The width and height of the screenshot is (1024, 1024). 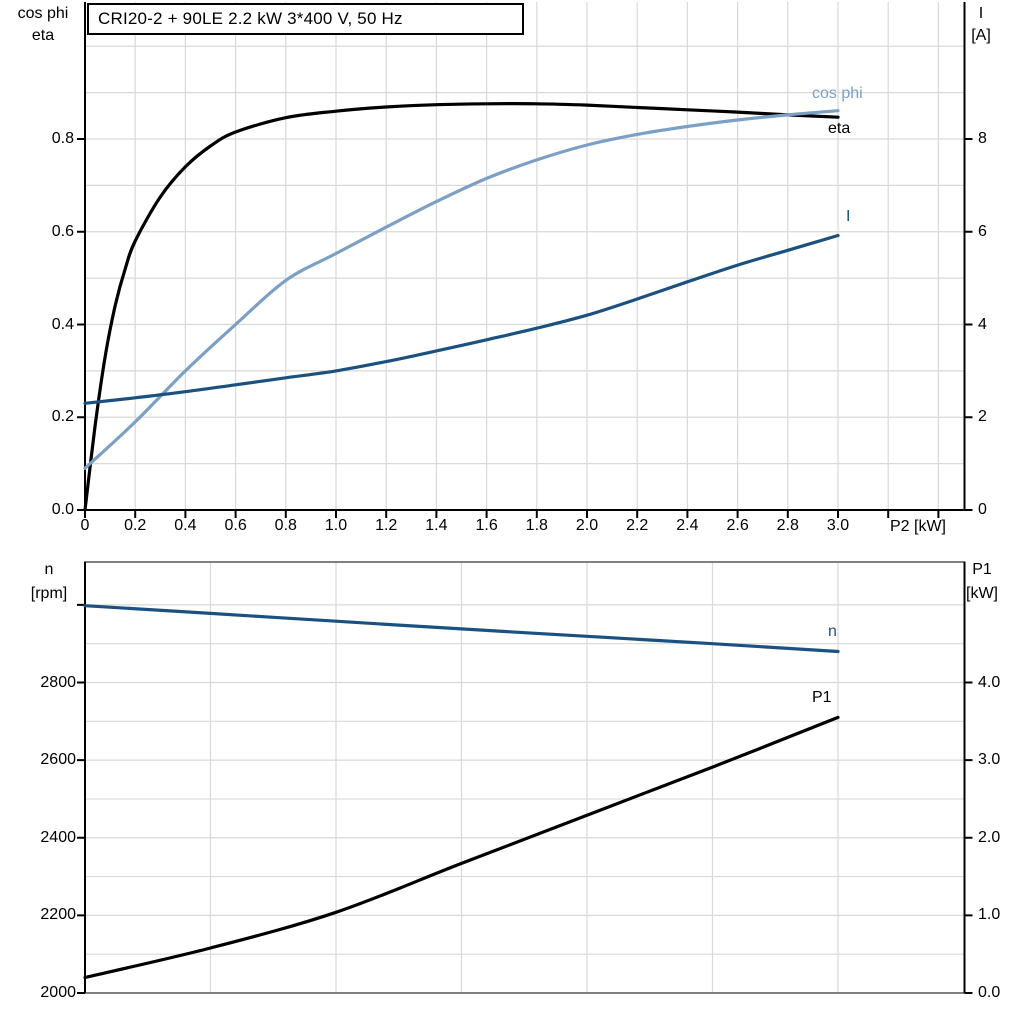 I want to click on left-tick-label: 0.6, so click(x=62, y=231).